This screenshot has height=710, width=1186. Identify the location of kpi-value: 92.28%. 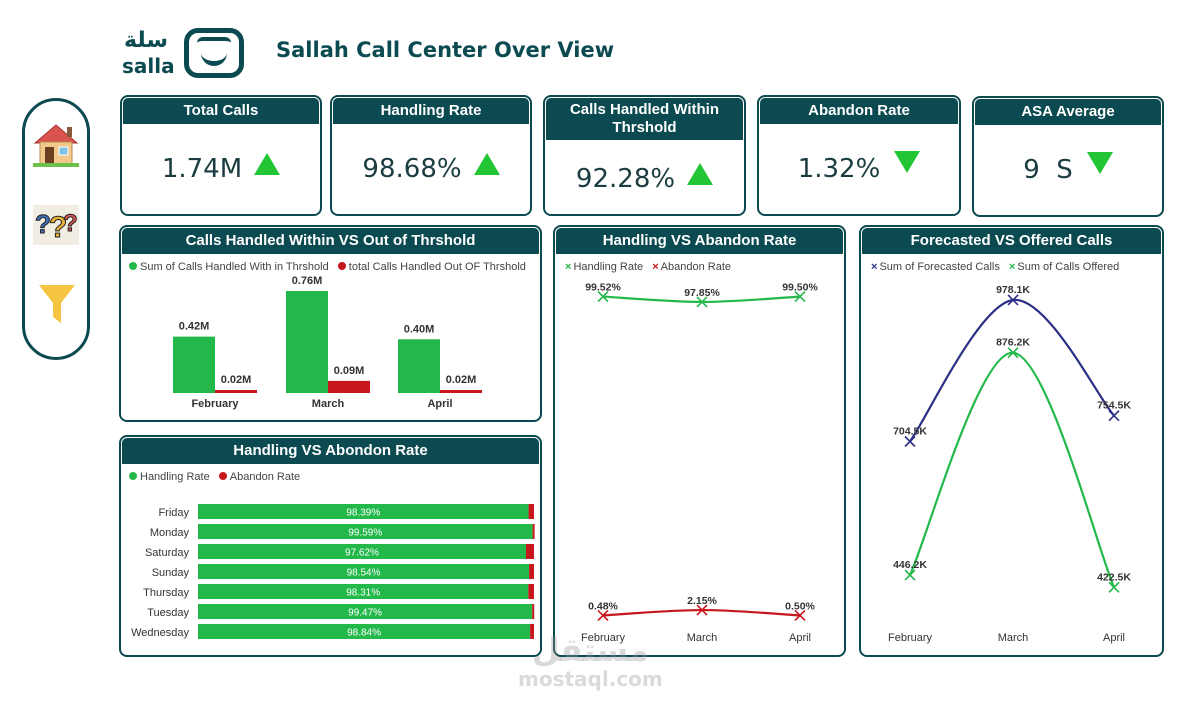
(625, 179).